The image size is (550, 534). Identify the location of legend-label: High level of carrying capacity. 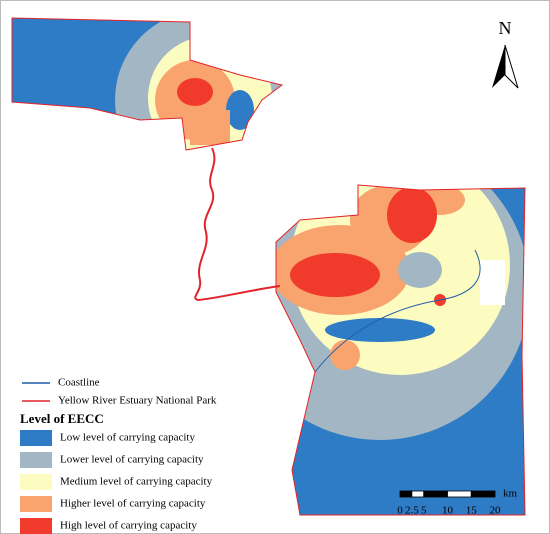
(128, 526).